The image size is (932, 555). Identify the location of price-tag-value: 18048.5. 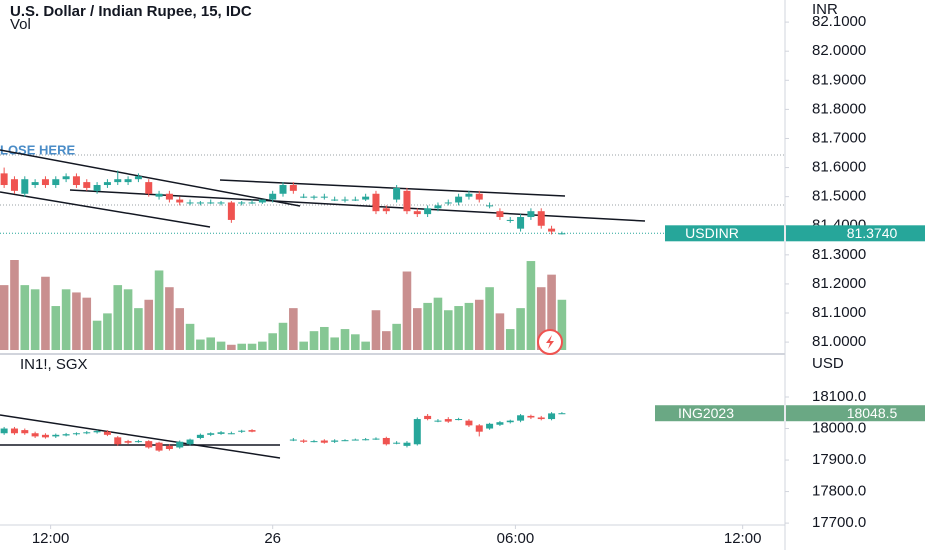
(872, 413).